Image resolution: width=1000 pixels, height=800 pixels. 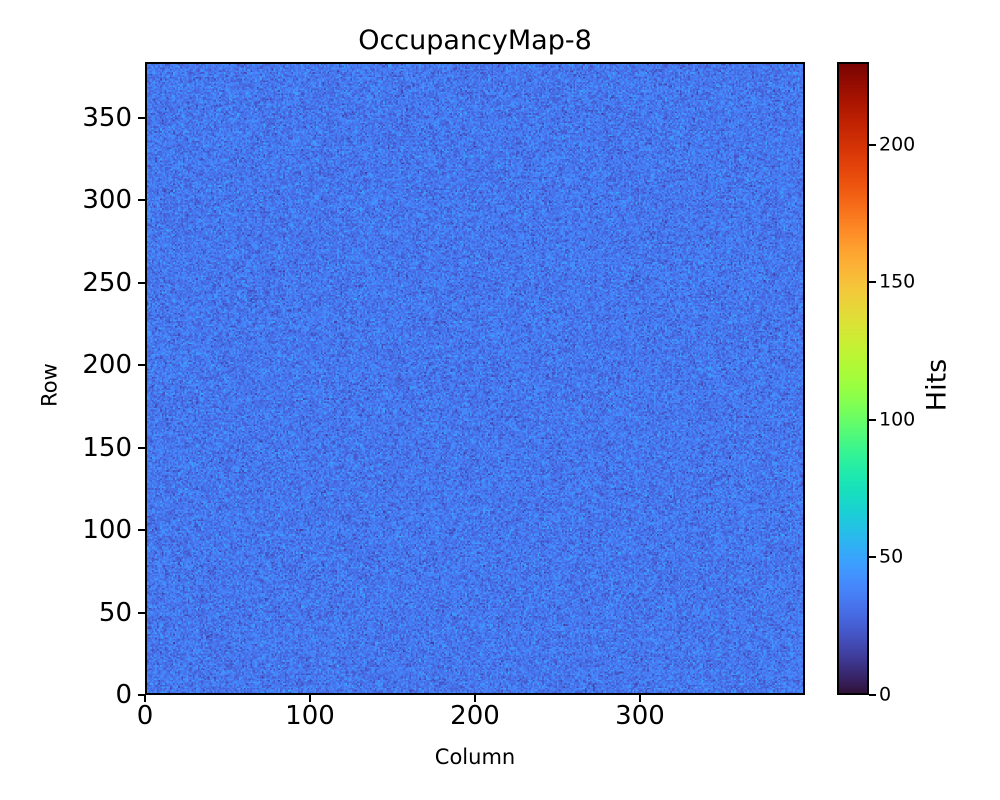 What do you see at coordinates (475, 716) in the screenshot?
I see `x-axis-tick-label: 200` at bounding box center [475, 716].